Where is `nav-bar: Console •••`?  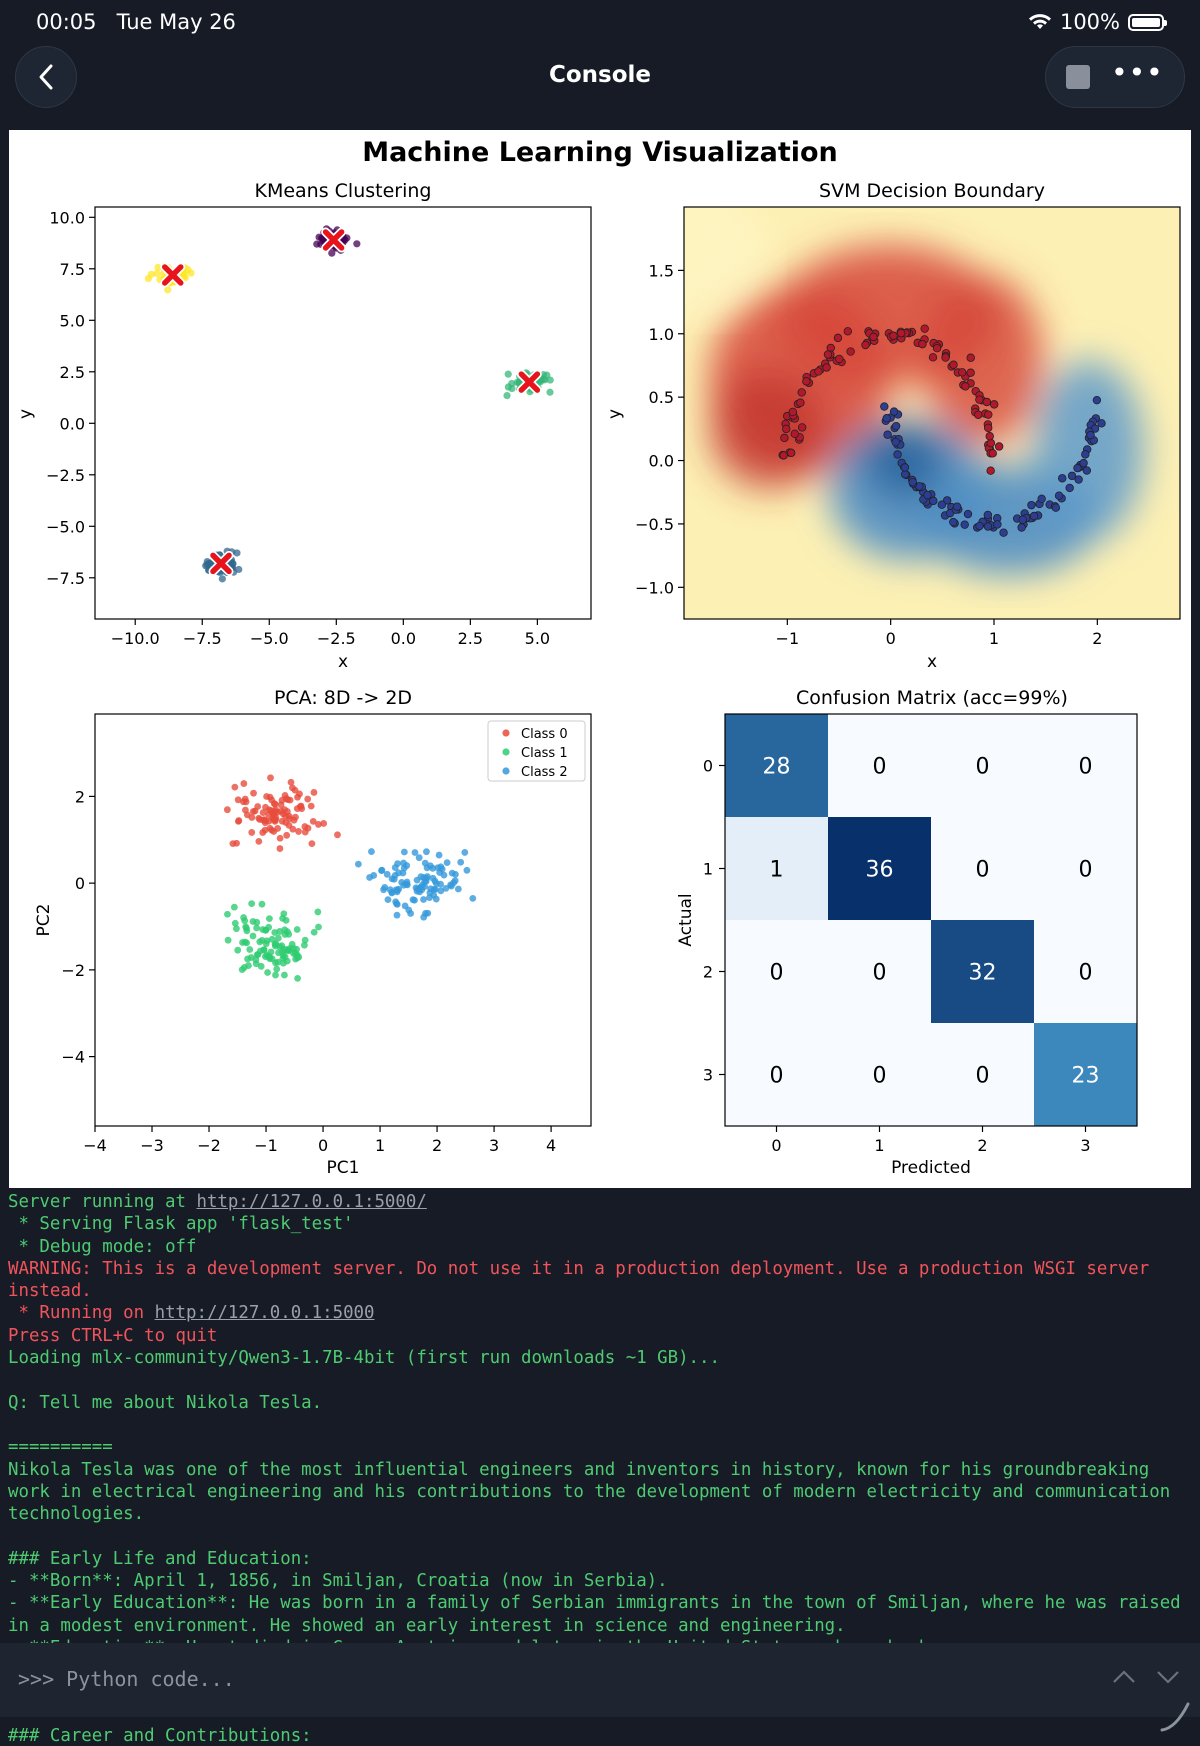 nav-bar: Console ••• is located at coordinates (600, 86).